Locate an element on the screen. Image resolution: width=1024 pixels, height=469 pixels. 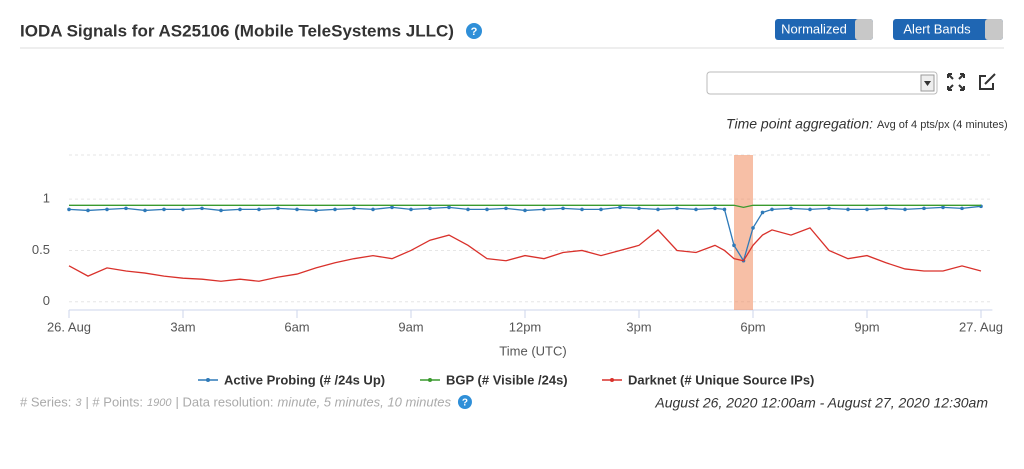
footer-label: | # Points: is located at coordinates (114, 401).